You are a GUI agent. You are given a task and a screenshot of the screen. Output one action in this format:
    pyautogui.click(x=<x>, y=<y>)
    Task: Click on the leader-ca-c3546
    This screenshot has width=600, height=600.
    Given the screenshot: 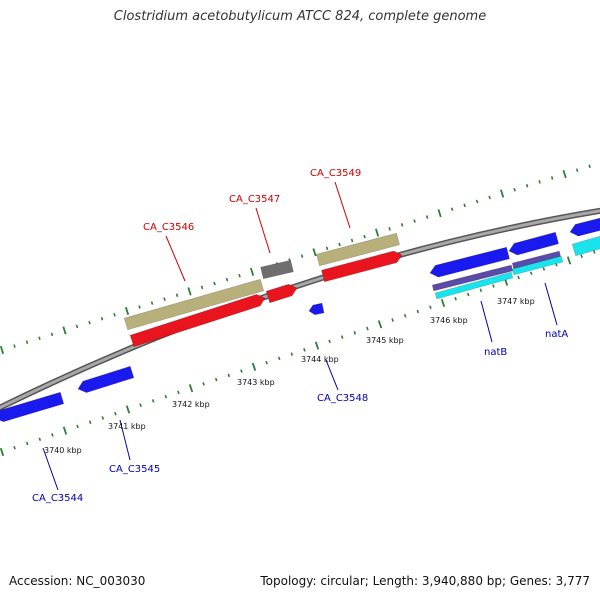 What is the action you would take?
    pyautogui.click(x=175, y=258)
    